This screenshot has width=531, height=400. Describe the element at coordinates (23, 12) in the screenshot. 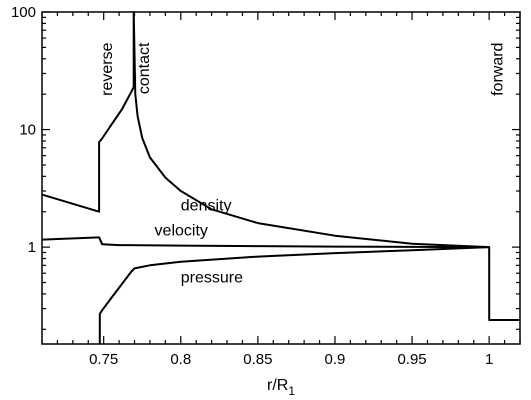

I see `y-tick-label: 100` at that location.